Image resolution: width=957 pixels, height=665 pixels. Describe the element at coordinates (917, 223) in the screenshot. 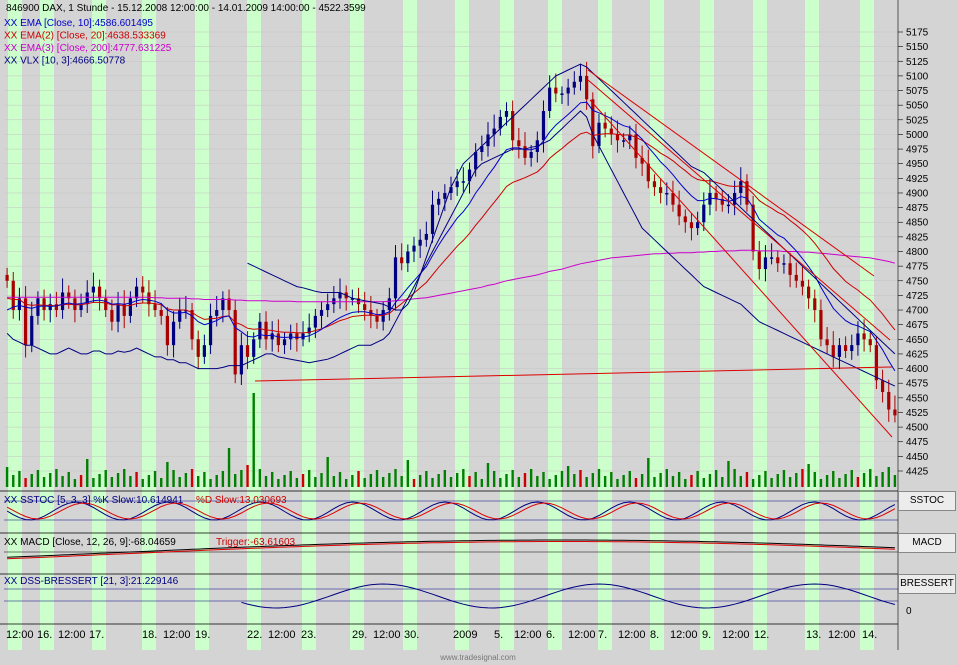

I see `price-tick-label: 4850` at that location.